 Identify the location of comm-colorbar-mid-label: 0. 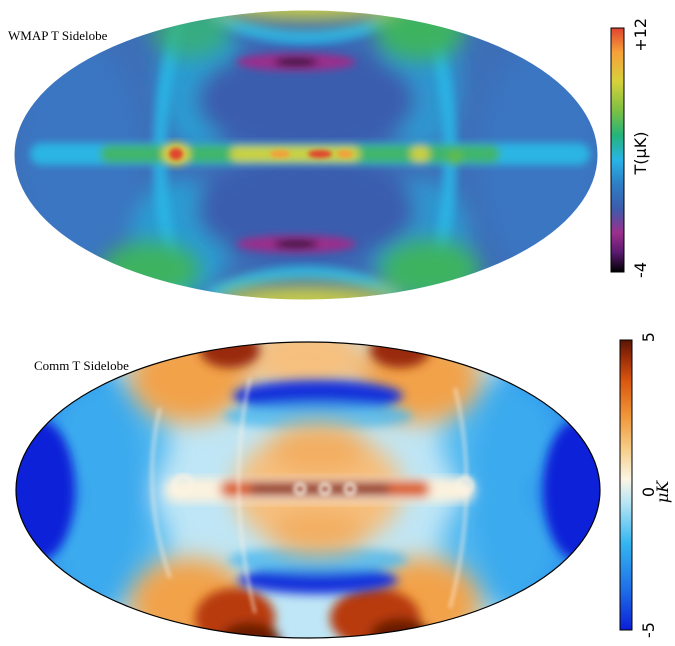
(648, 492).